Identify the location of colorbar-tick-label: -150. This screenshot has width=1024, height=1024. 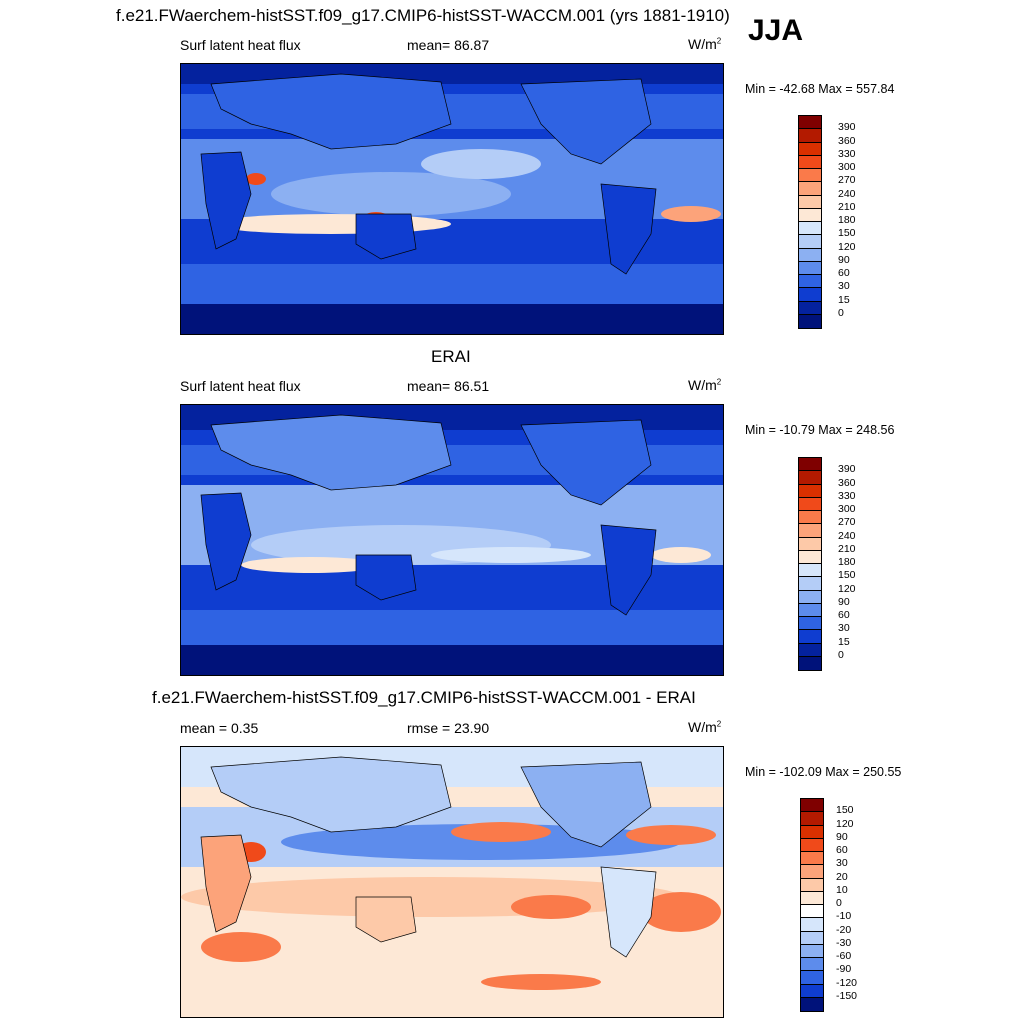
(847, 995).